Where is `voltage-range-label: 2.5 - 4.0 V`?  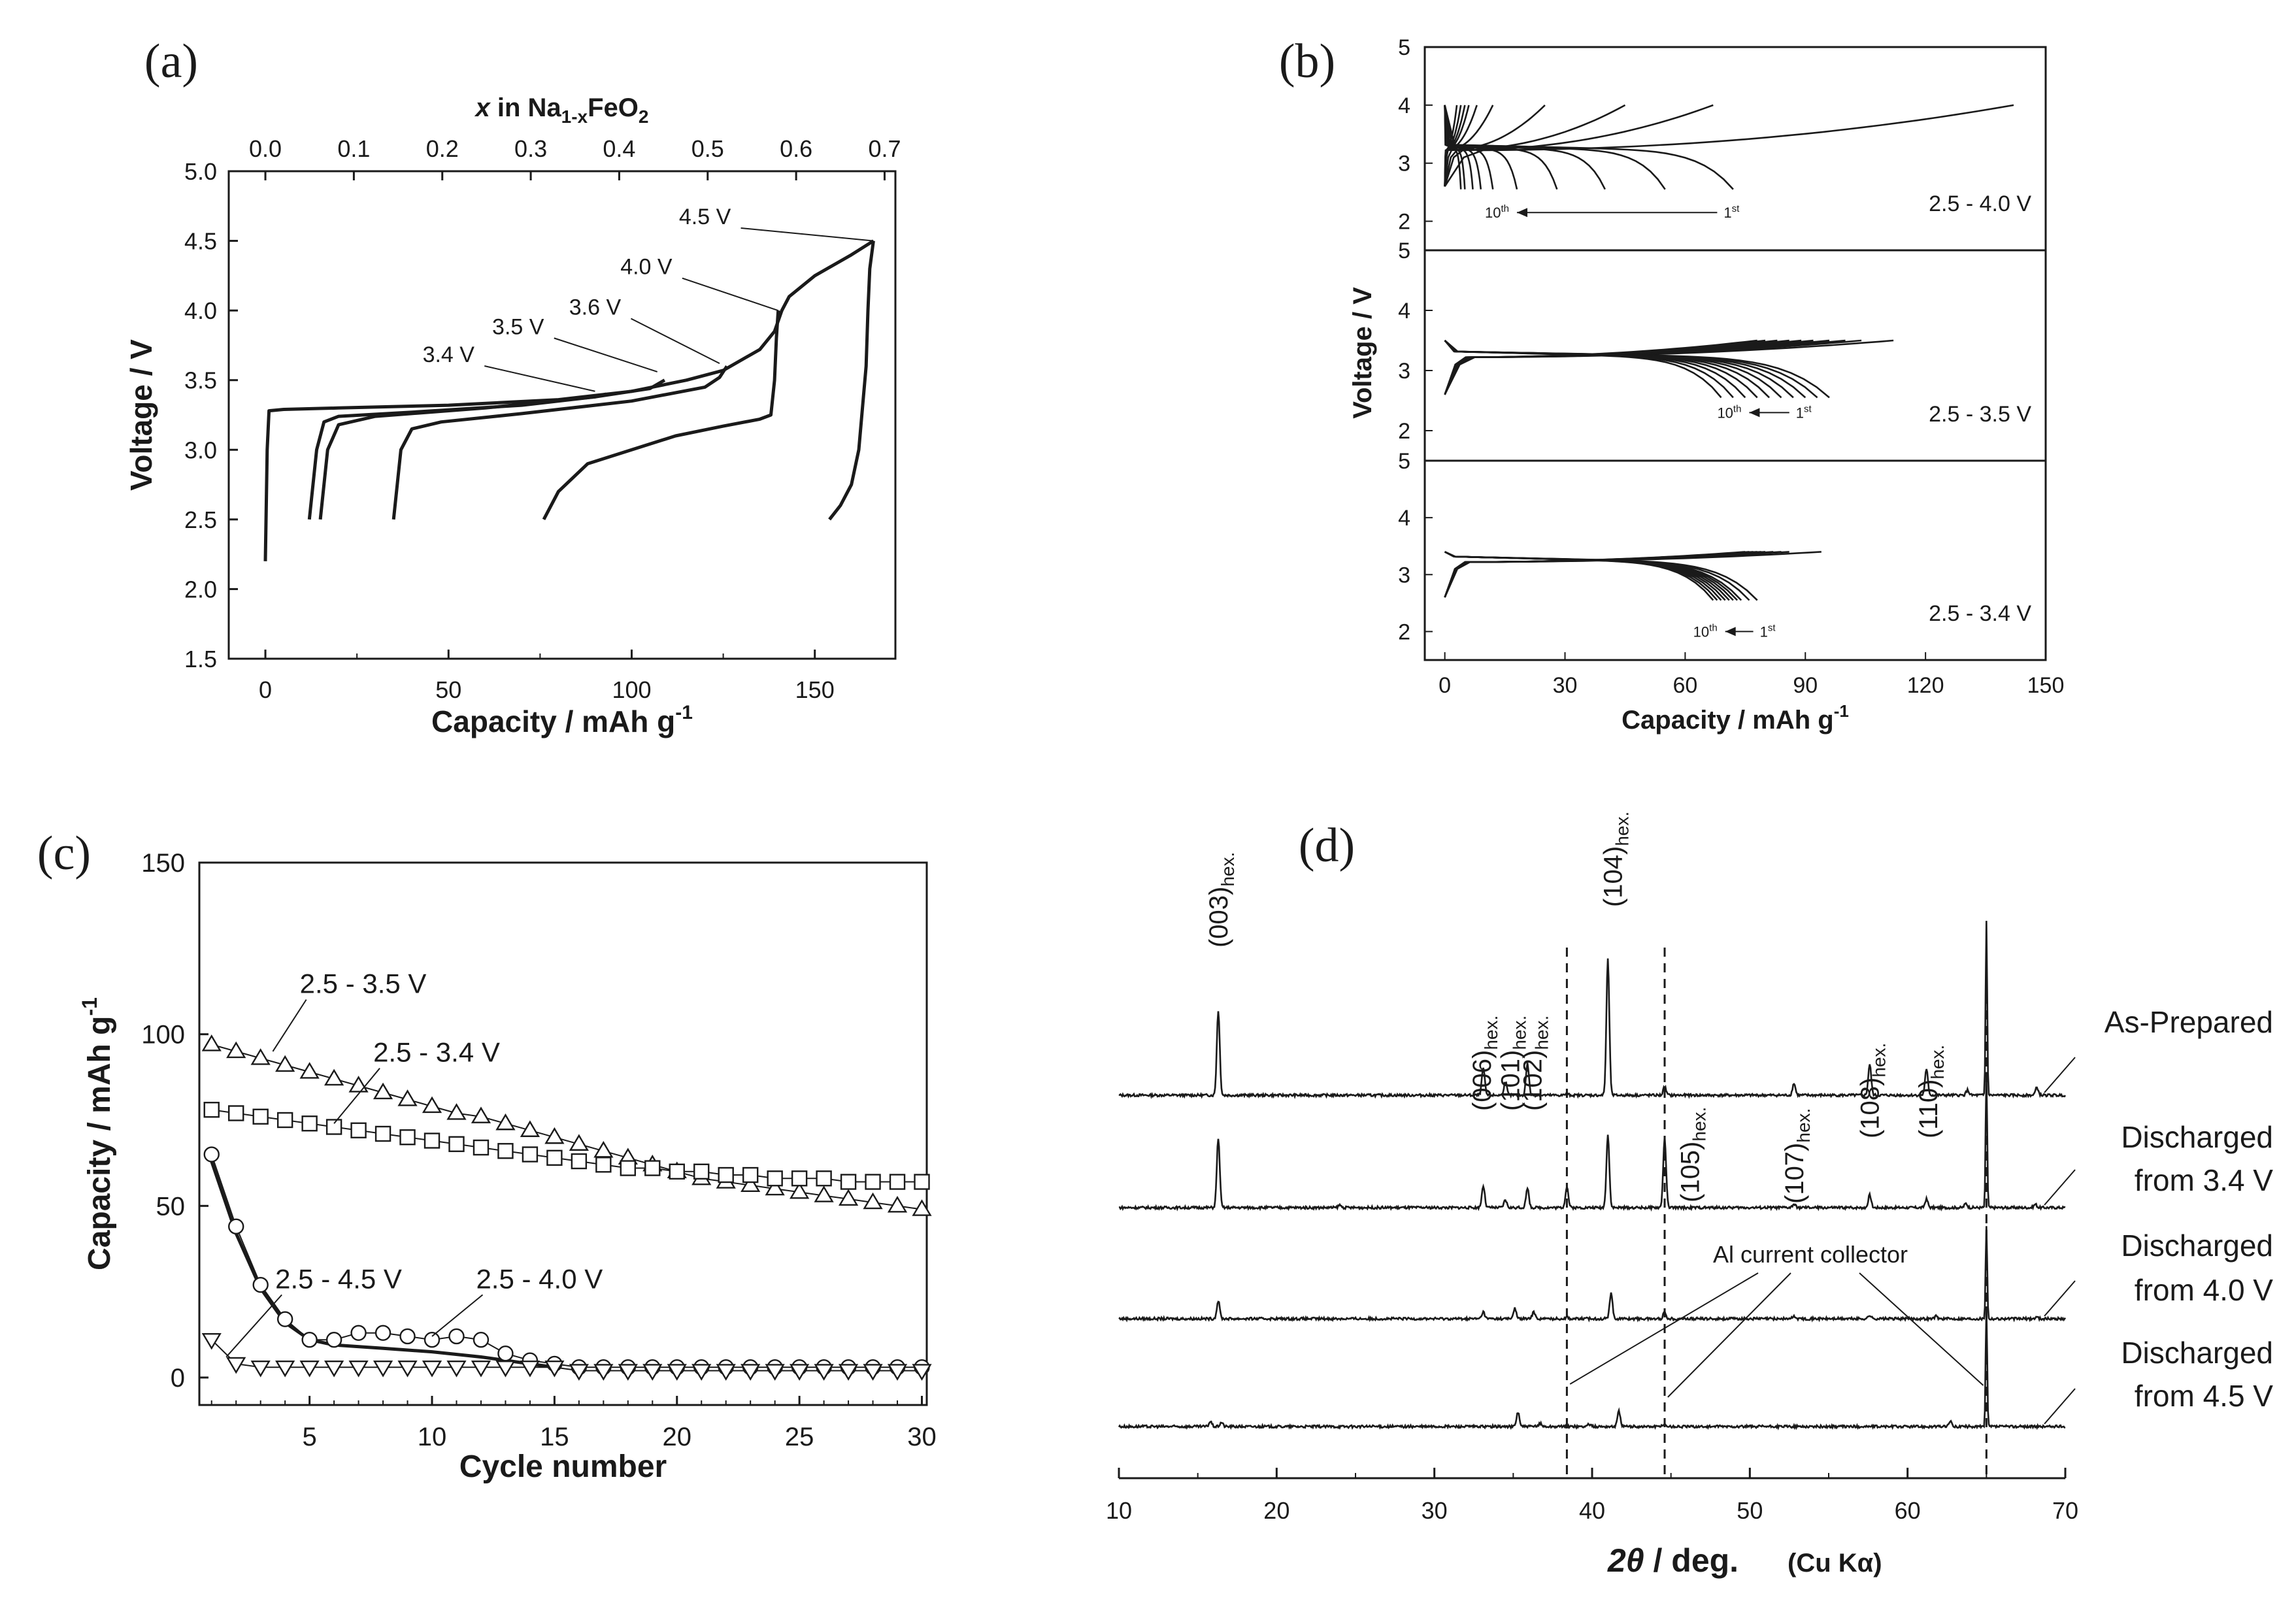
voltage-range-label: 2.5 - 4.0 V is located at coordinates (1980, 204).